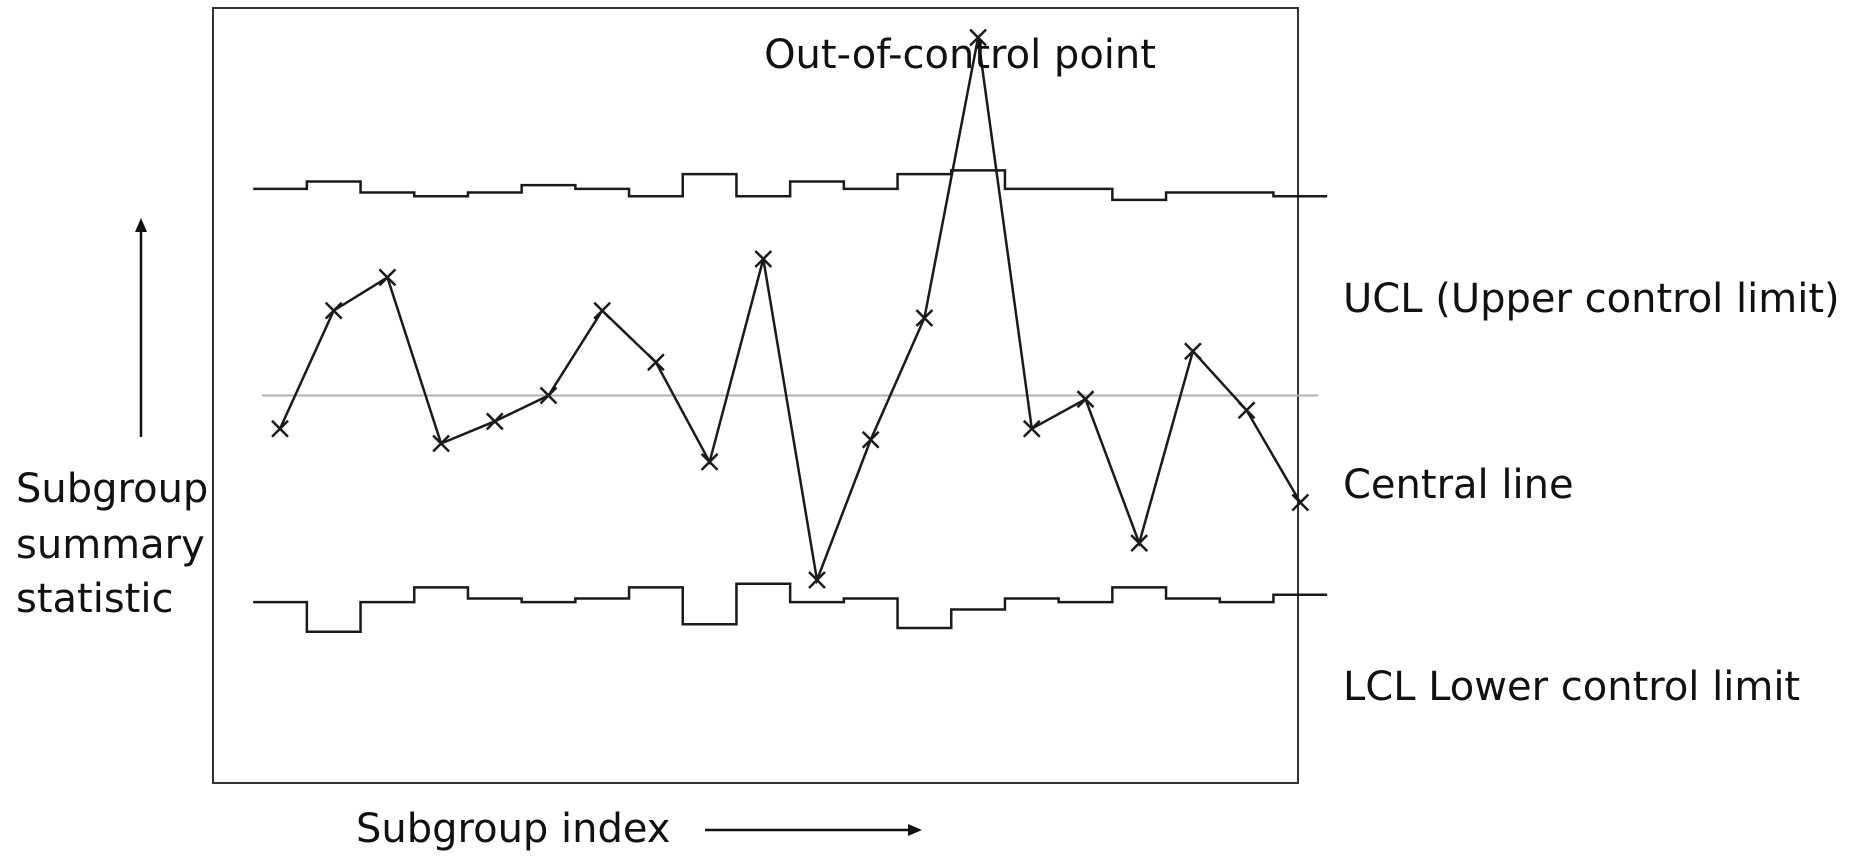 The image size is (1869, 858). I want to click on ucl-line, so click(790, 185).